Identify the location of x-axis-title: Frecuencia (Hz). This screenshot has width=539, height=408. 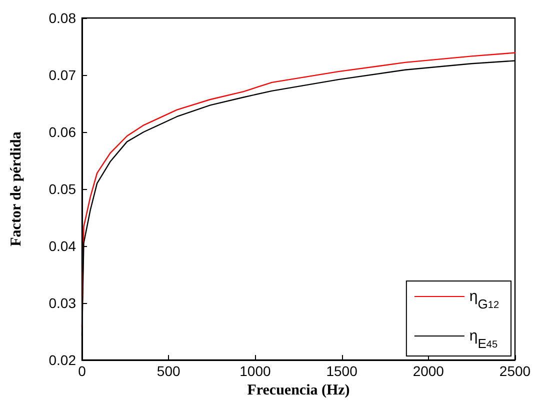
(298, 390).